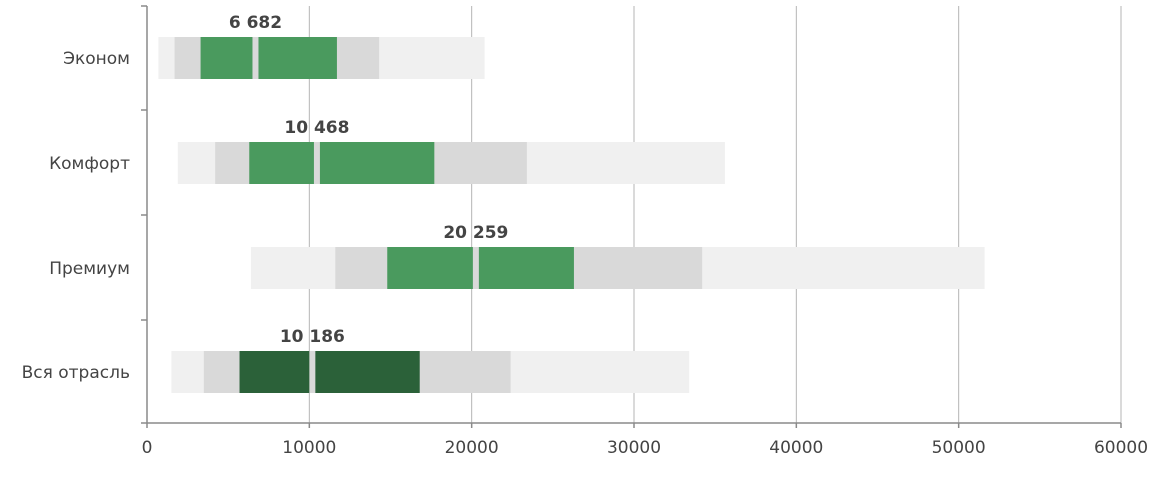 The width and height of the screenshot is (1162, 478). What do you see at coordinates (475, 233) in the screenshot?
I see `median-label: 20 259` at bounding box center [475, 233].